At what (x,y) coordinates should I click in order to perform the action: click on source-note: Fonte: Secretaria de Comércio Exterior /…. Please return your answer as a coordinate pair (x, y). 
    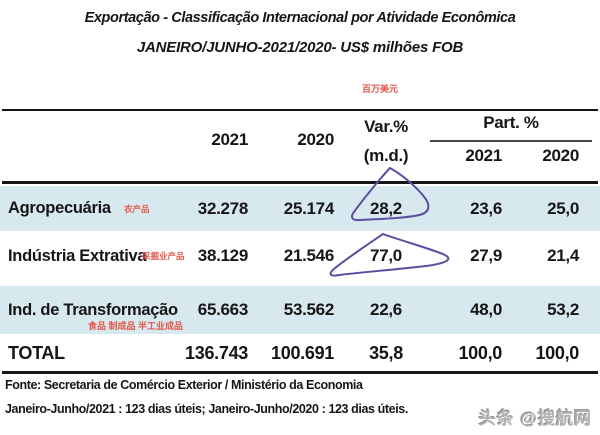
    Looking at the image, I should click on (184, 385).